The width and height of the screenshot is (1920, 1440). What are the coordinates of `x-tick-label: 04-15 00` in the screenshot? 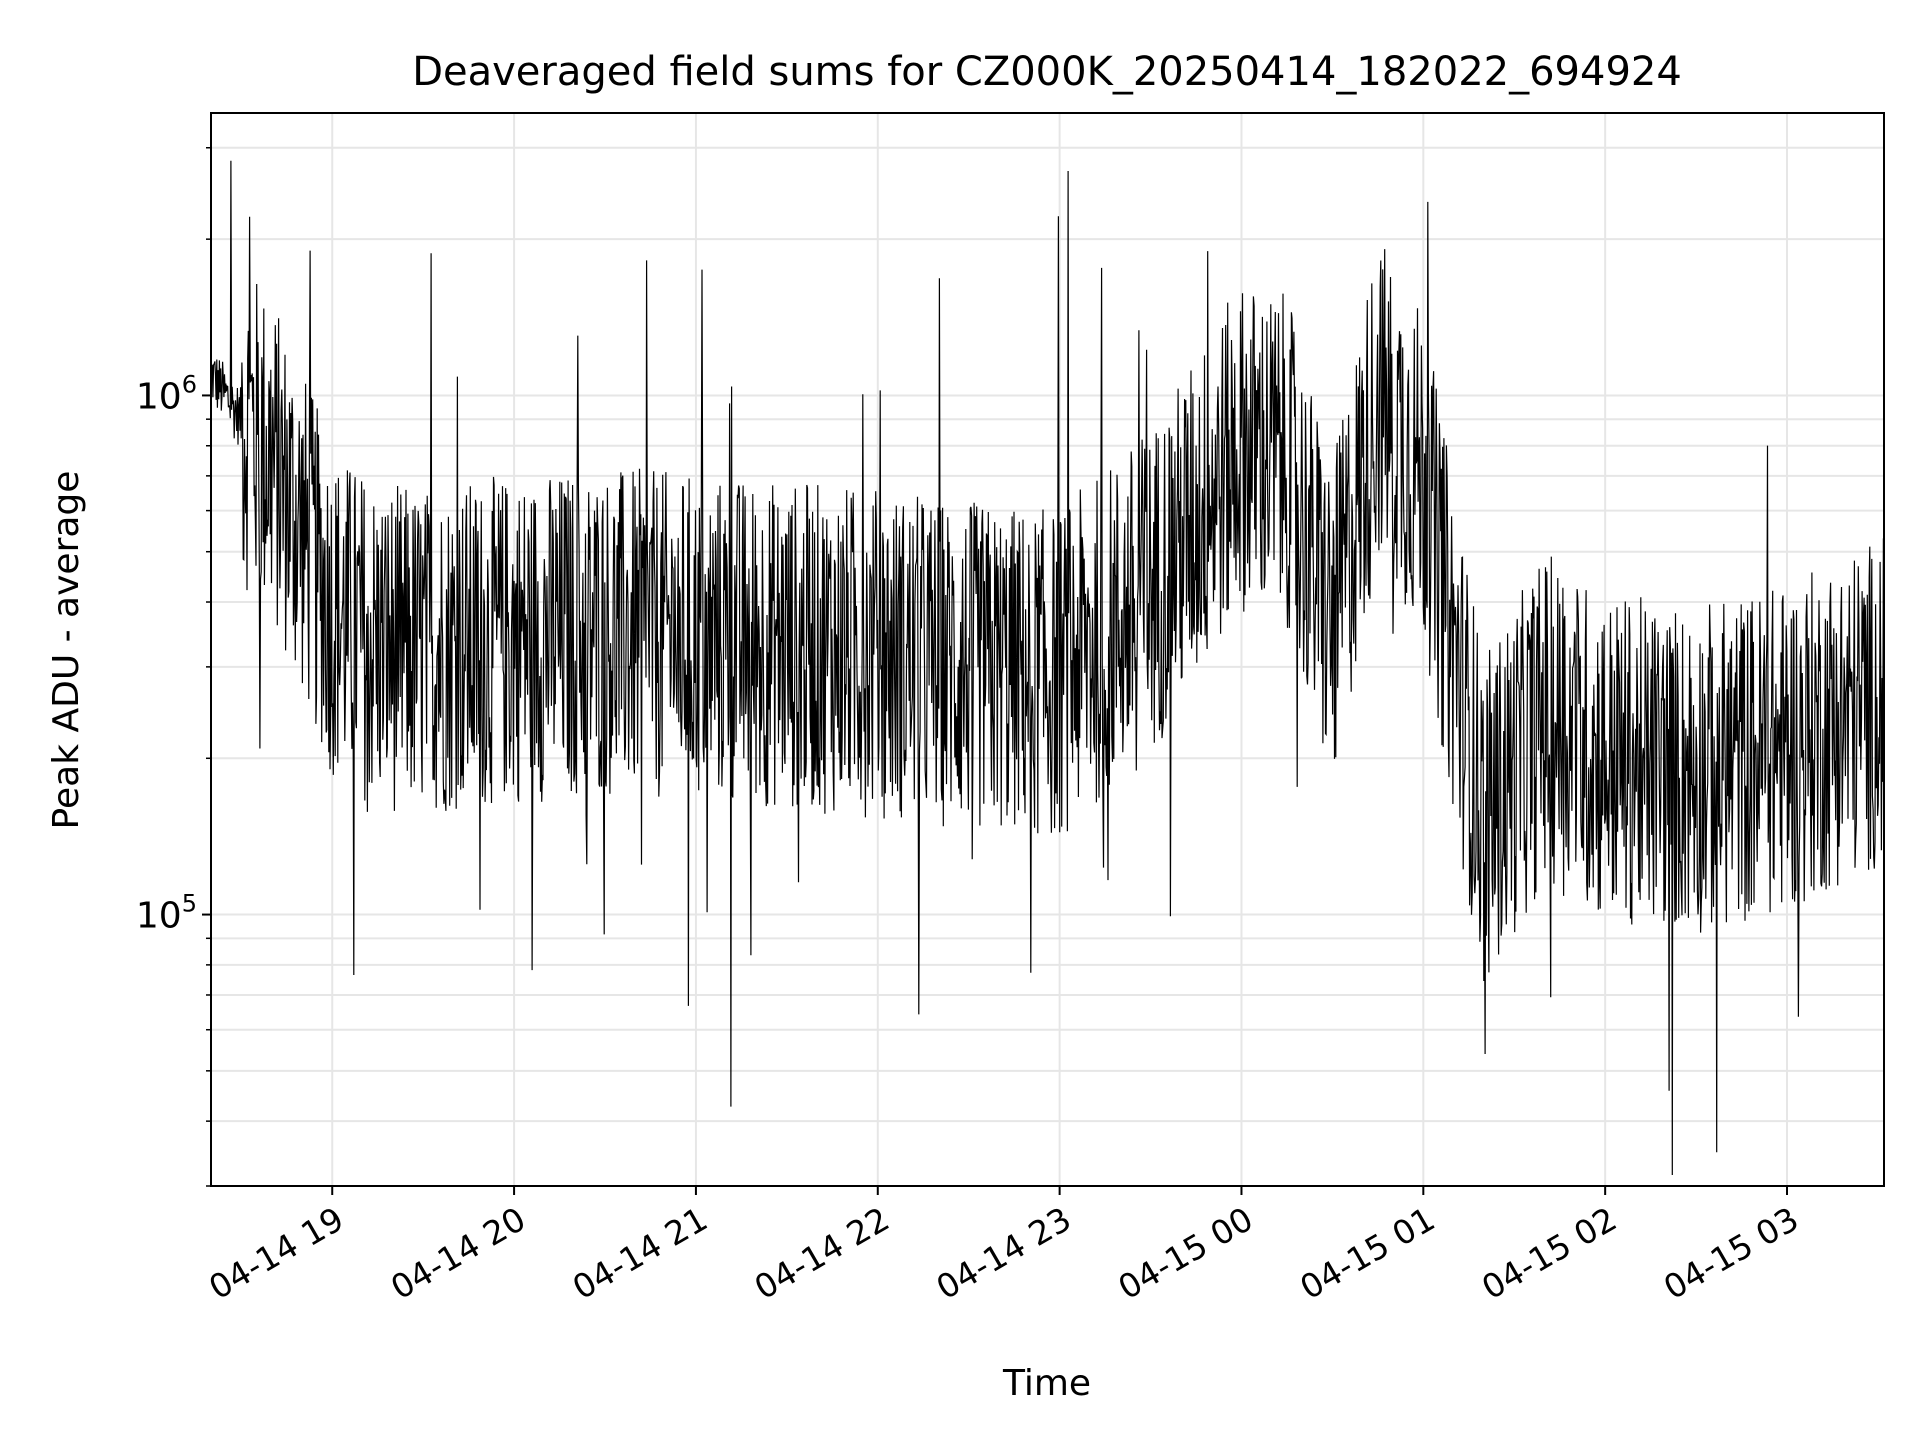 It's located at (1185, 1253).